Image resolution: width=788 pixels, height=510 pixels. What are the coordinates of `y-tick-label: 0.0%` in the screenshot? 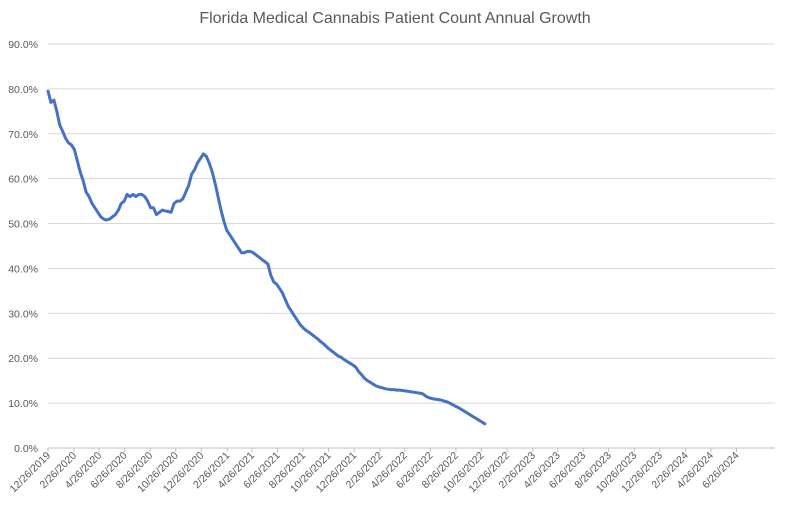 It's located at (26, 449).